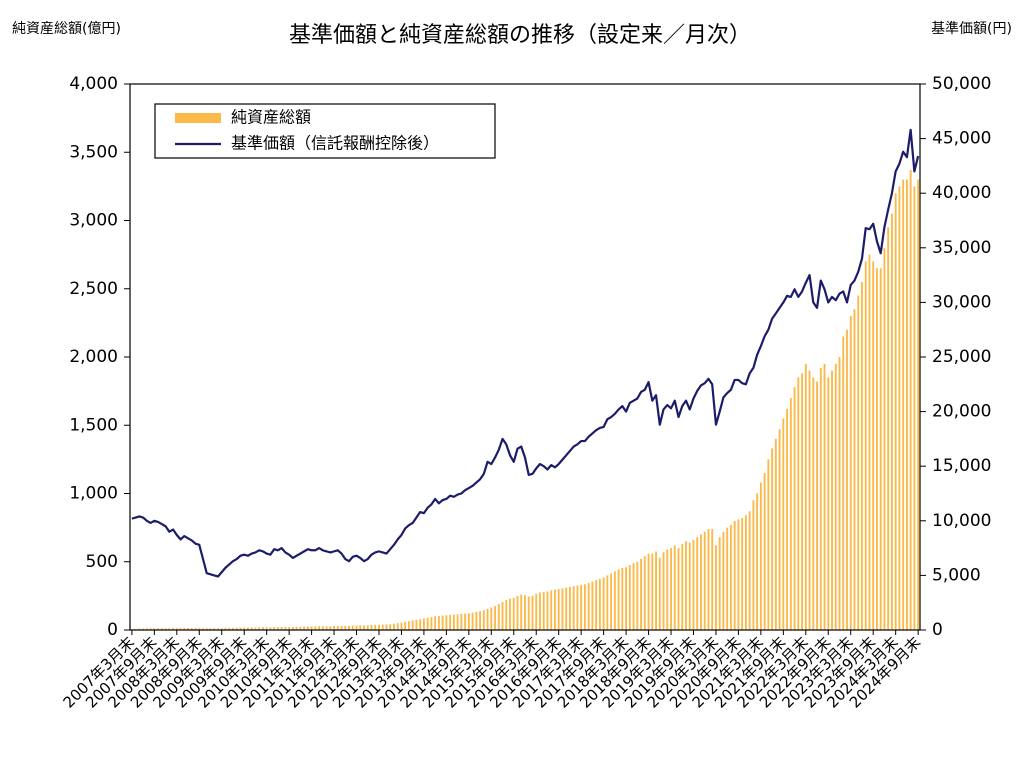  What do you see at coordinates (93, 494) in the screenshot?
I see `y-tick-label: 1,000` at bounding box center [93, 494].